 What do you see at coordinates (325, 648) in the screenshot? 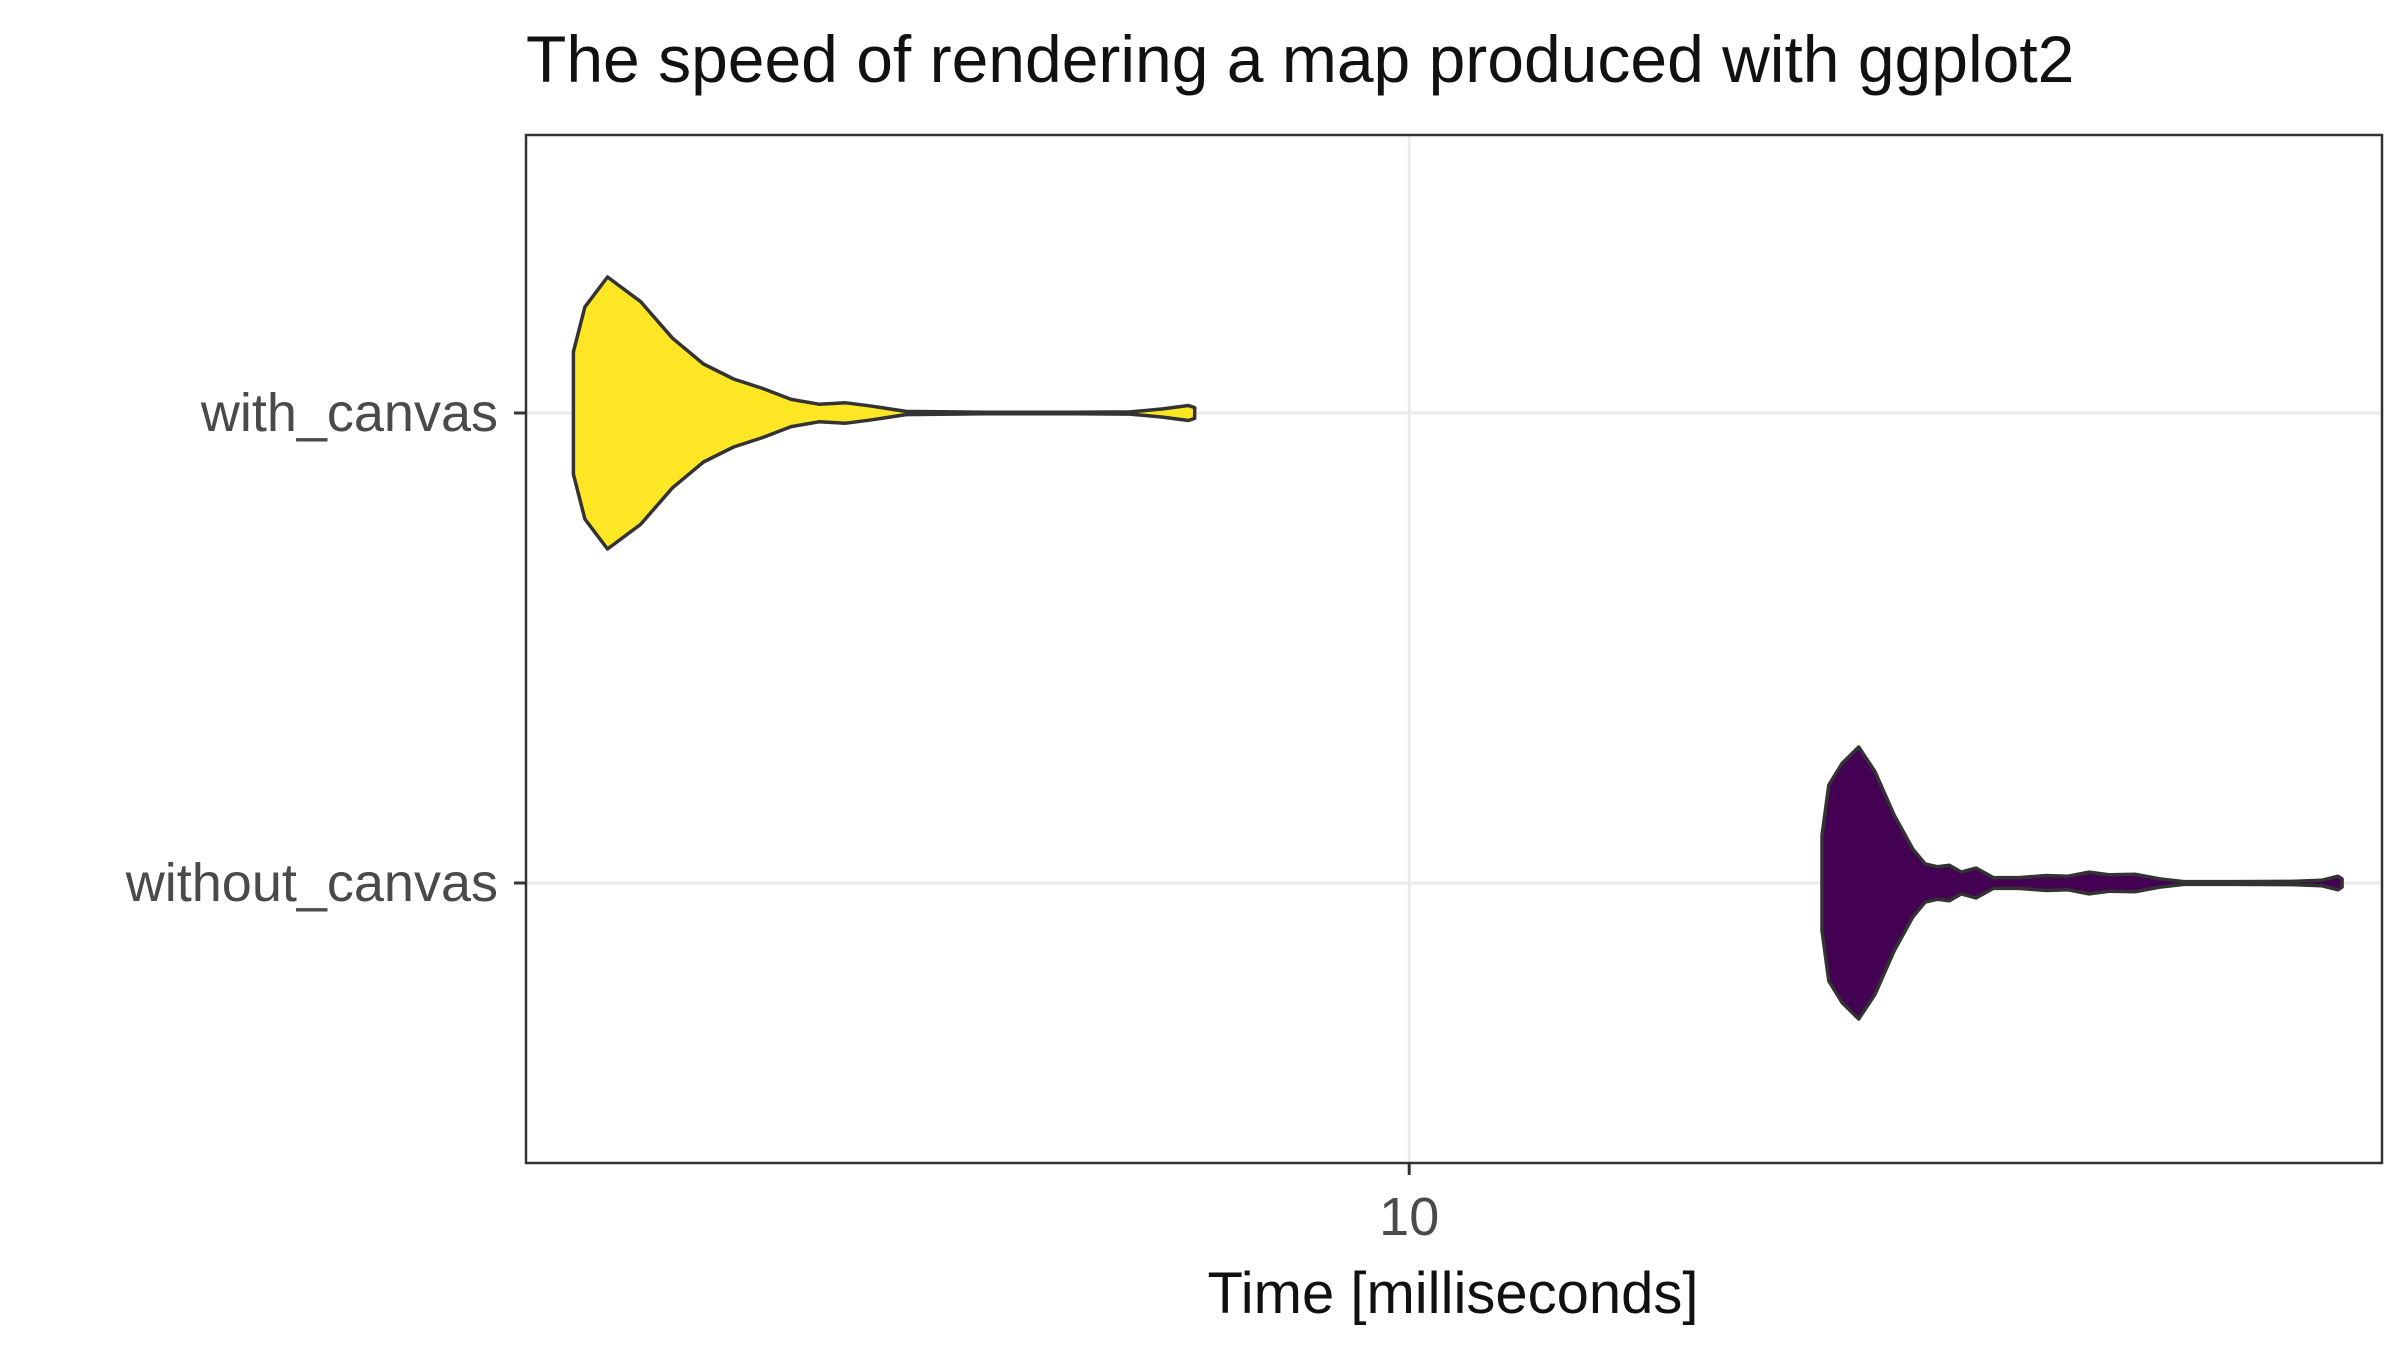
I see `y-axis: with_canvas without_canvas` at bounding box center [325, 648].